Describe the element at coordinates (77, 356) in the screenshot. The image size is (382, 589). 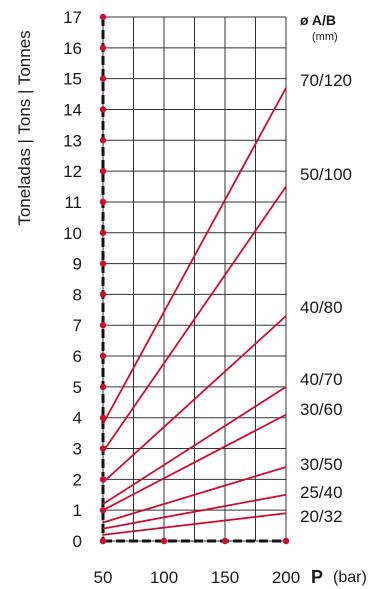
I see `y-tick-label: 6` at that location.